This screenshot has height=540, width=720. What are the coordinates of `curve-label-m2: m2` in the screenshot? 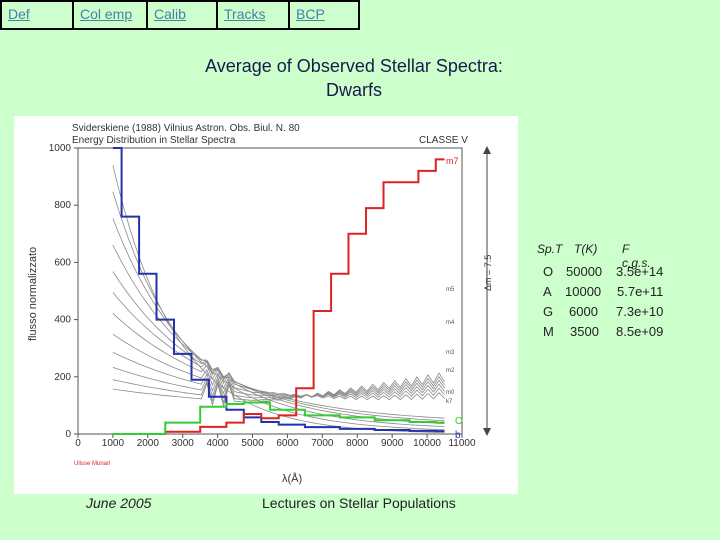 It's located at (450, 371).